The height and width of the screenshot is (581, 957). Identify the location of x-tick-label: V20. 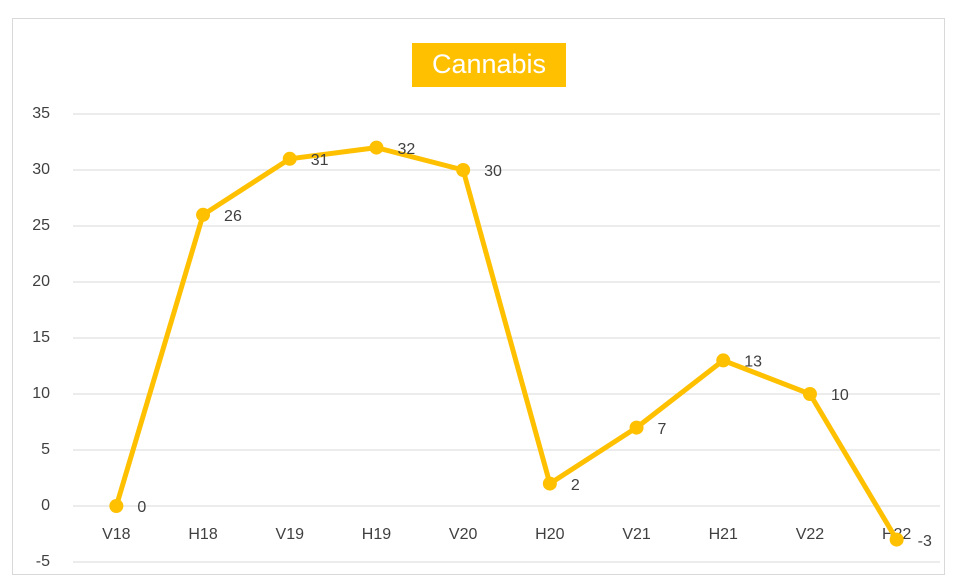
(463, 534).